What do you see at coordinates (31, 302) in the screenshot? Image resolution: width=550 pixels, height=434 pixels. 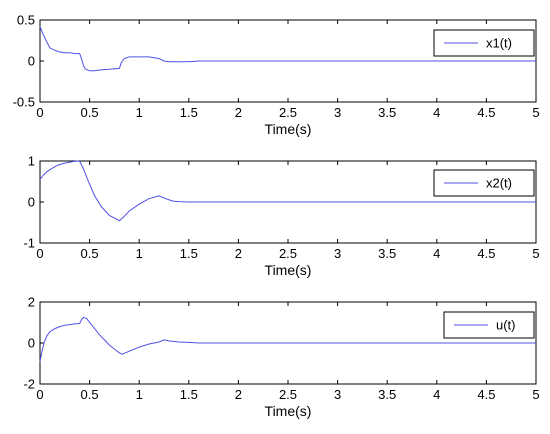 I see `y-tick-label: 2` at bounding box center [31, 302].